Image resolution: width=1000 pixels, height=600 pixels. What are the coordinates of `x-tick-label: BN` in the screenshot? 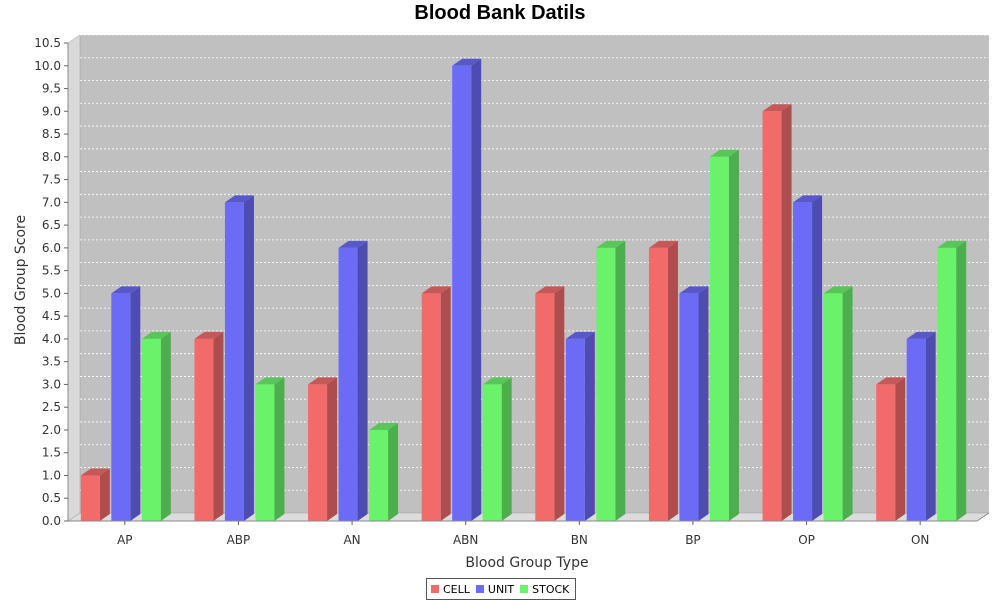 It's located at (579, 540).